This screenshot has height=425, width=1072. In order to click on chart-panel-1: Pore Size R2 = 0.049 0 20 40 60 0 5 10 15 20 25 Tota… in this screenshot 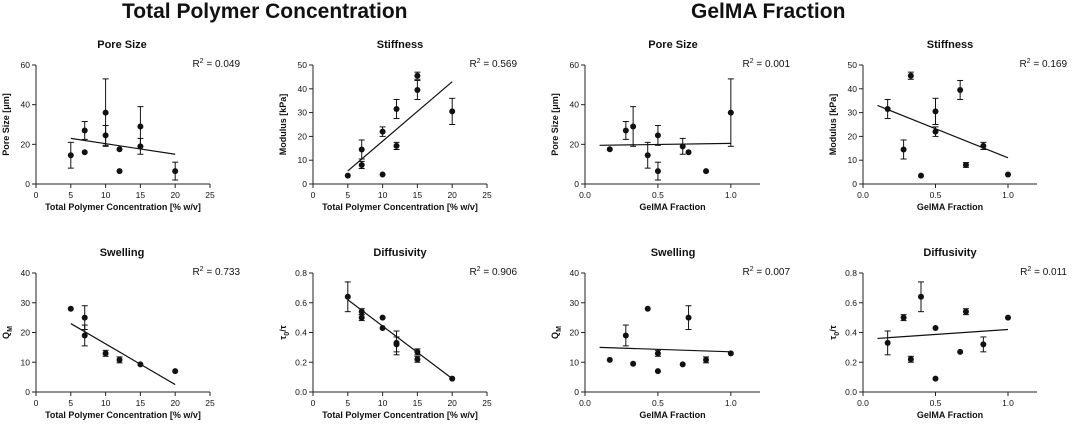, I will do `click(120, 125)`.